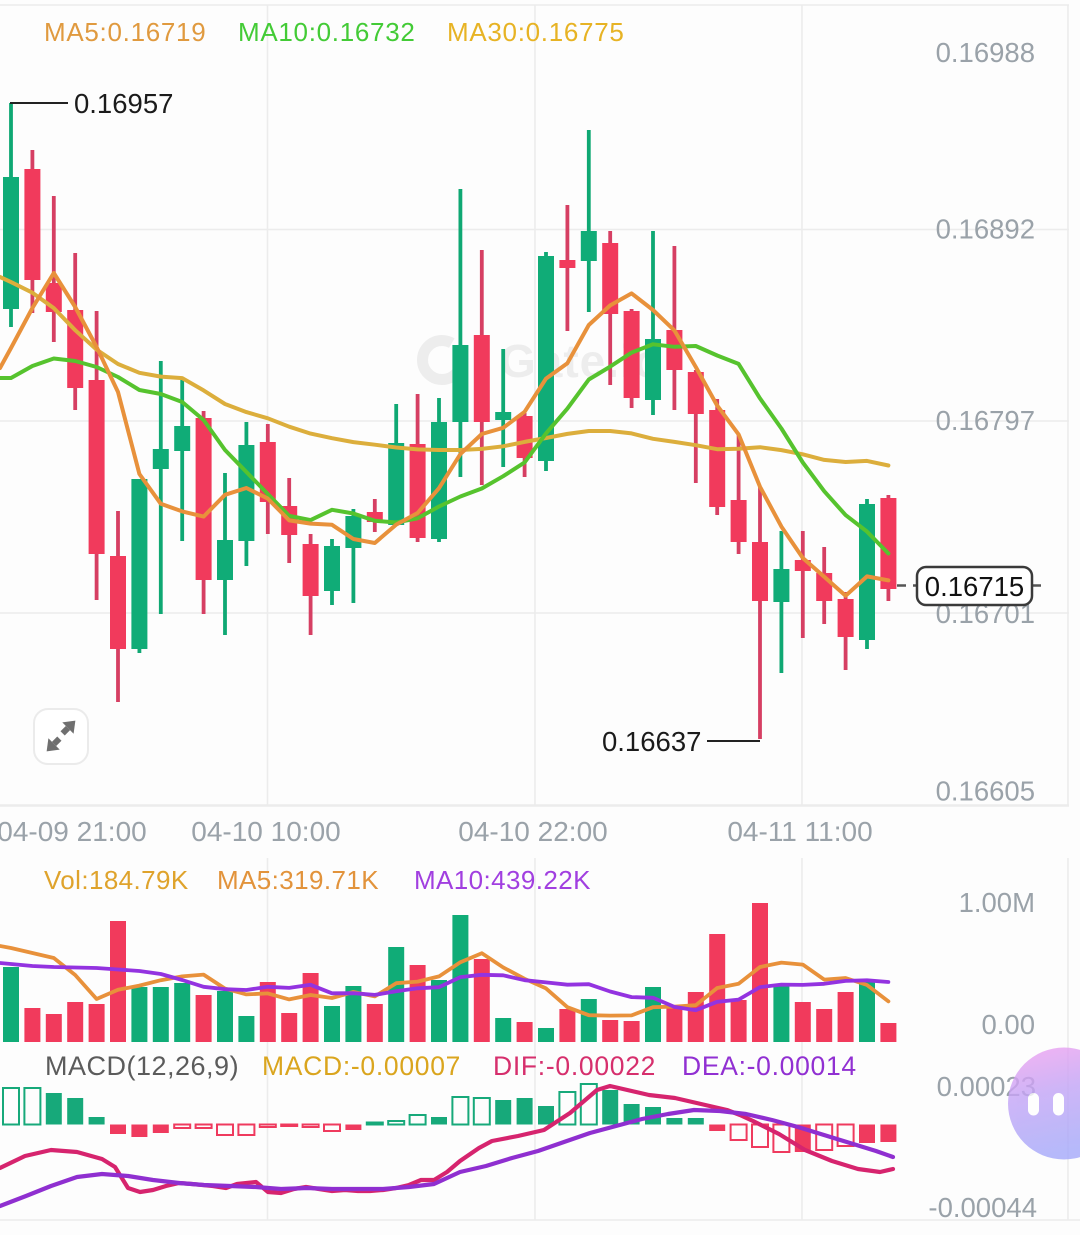 The image size is (1080, 1235). I want to click on svg-text: 04-10 22:00, so click(532, 831).